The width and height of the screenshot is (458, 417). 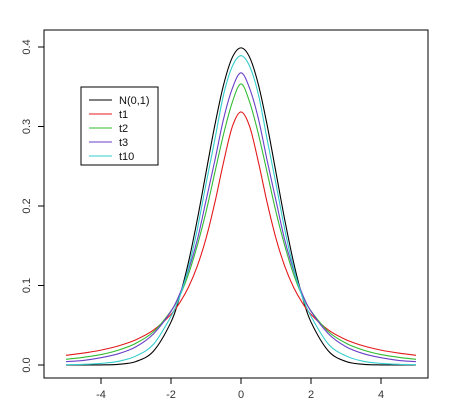 I want to click on legend-box, so click(x=119, y=126).